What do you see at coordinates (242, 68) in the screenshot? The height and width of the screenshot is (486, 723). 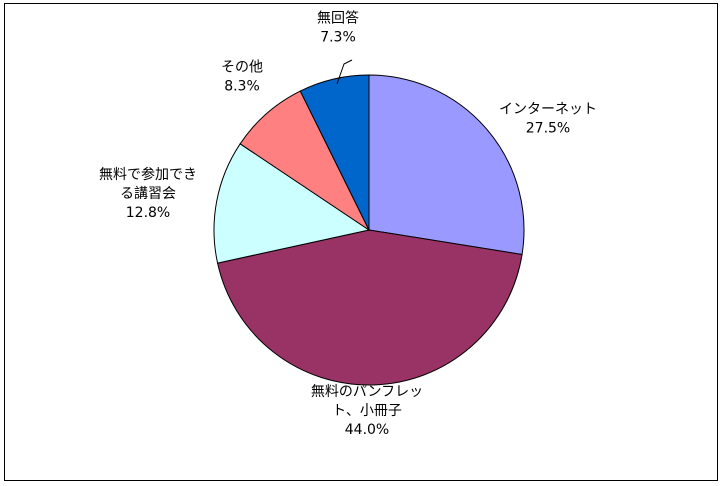 I see `slice-name-line: その他` at bounding box center [242, 68].